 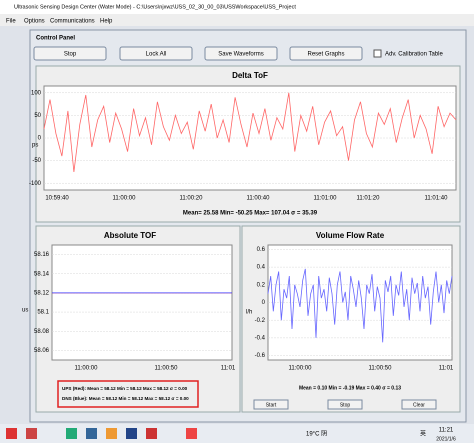 I want to click on taskbar, so click(x=237, y=433).